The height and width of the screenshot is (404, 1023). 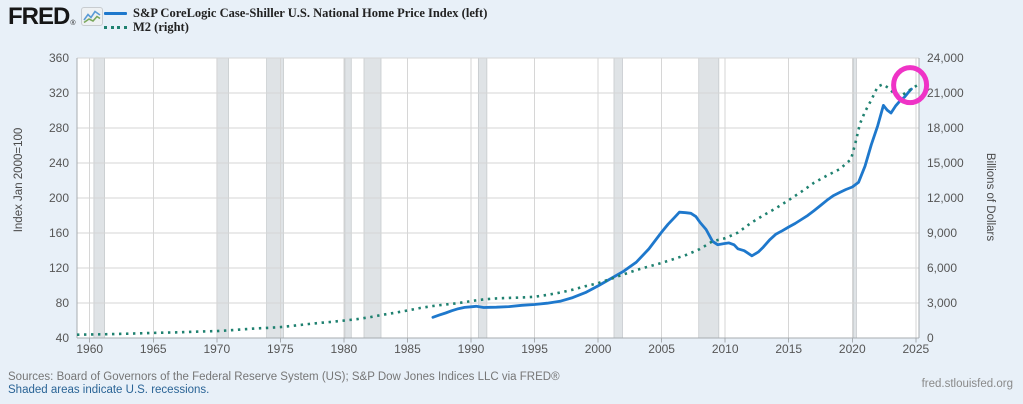 I want to click on x-tick-label: 1965, so click(x=153, y=349).